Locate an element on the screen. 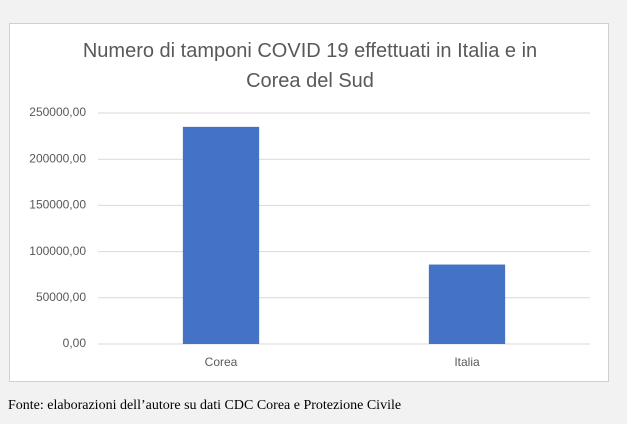 The width and height of the screenshot is (627, 424). y-tick-label: 100000,00 is located at coordinates (57, 251).